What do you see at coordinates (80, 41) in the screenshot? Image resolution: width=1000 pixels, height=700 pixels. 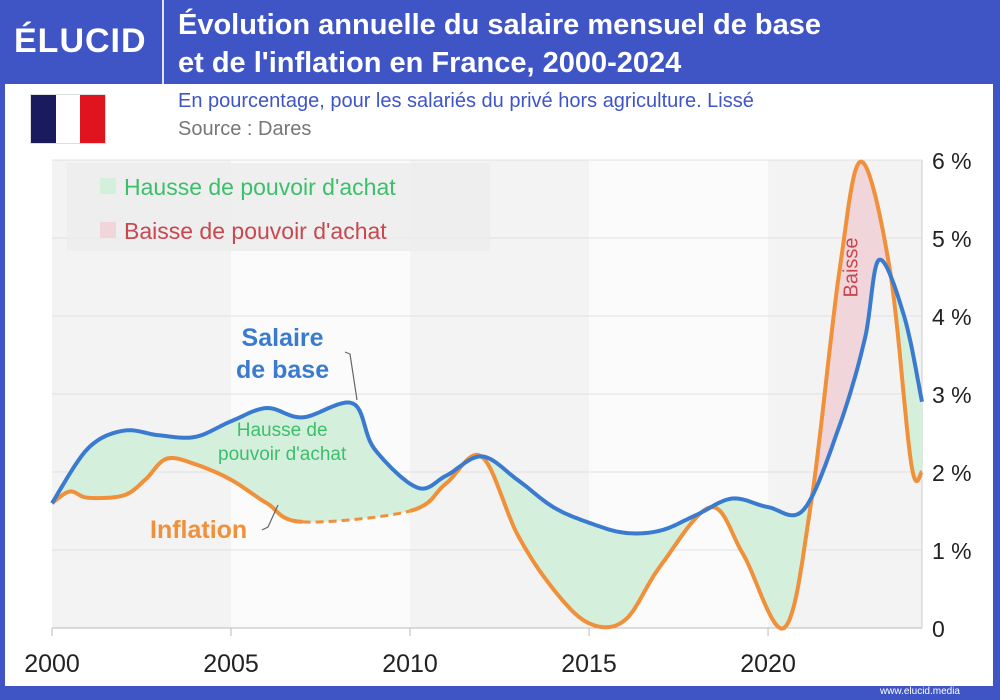 I see `elucid-logo: ÉLUCID` at bounding box center [80, 41].